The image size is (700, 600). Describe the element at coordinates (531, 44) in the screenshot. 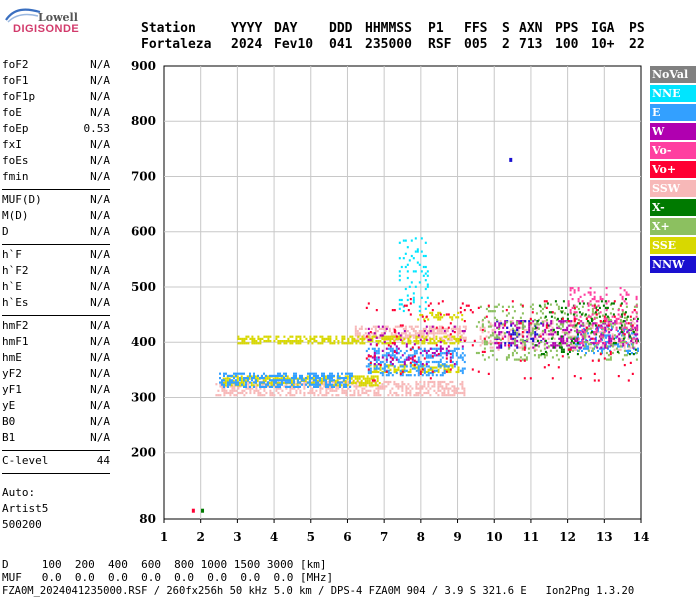

I see `header-value-axn: 713` at that location.